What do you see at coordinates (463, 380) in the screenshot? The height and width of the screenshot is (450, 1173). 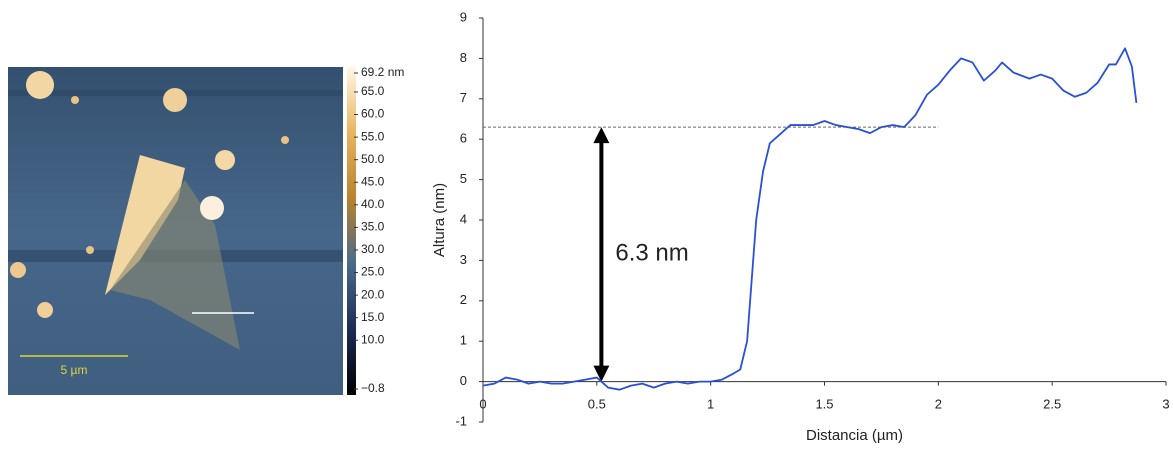 I see `y-tick-label: 0` at bounding box center [463, 380].